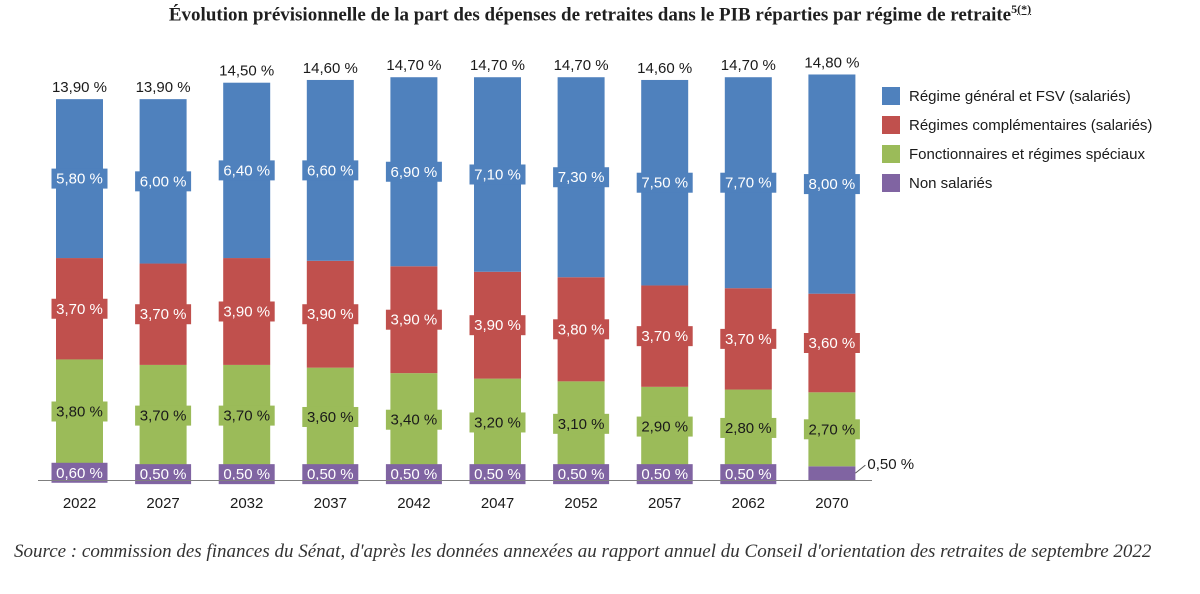 Image resolution: width=1200 pixels, height=594 pixels. I want to click on segment-label: 5,80 %, so click(79, 179).